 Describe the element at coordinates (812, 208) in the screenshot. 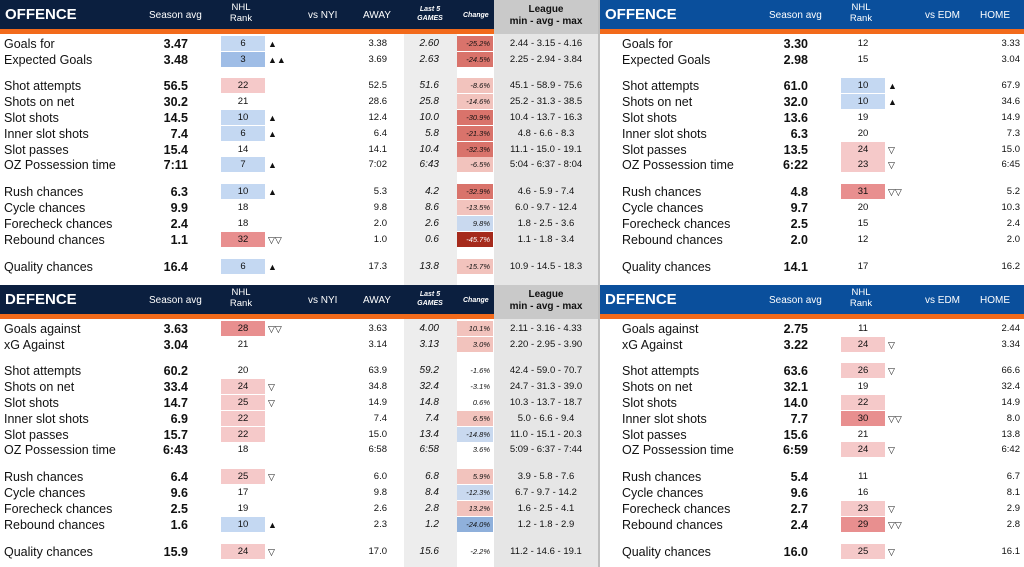

I see `table-row: Cycle chances 9.7 20 10.3` at that location.